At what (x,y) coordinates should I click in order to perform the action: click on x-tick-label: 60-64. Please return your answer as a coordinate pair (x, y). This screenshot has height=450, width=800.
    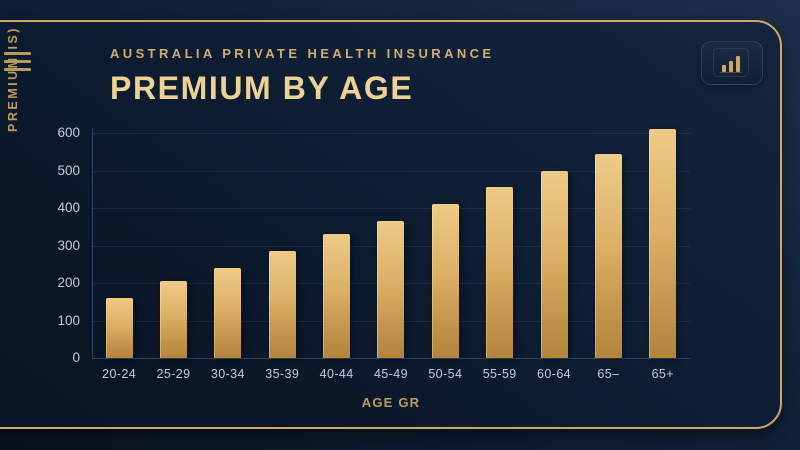
    Looking at the image, I should click on (554, 374).